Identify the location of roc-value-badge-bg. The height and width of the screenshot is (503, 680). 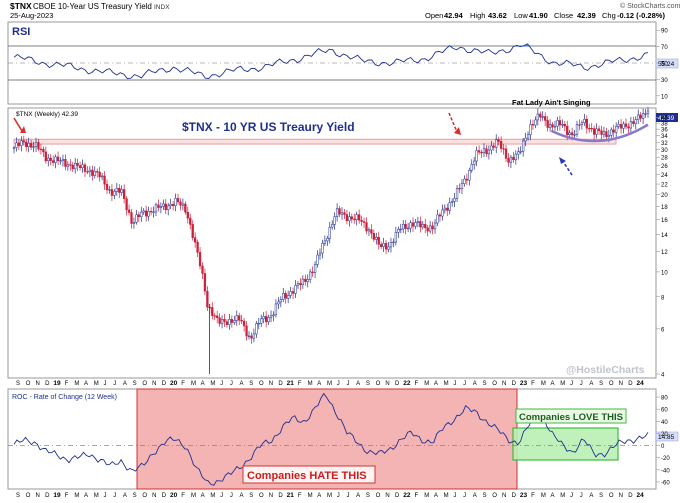
(667, 436).